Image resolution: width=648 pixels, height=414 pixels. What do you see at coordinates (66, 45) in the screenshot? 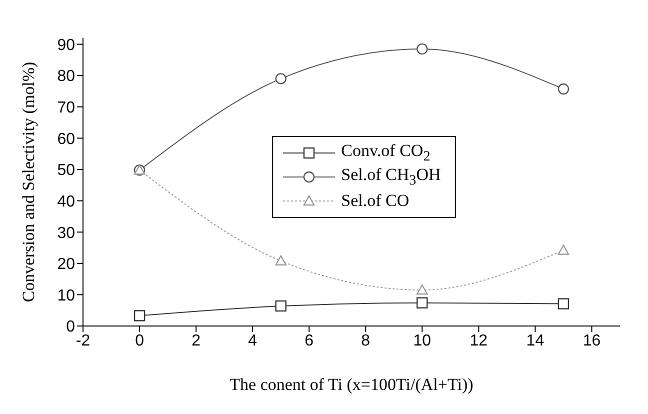
I see `y-tick-label: 90` at bounding box center [66, 45].